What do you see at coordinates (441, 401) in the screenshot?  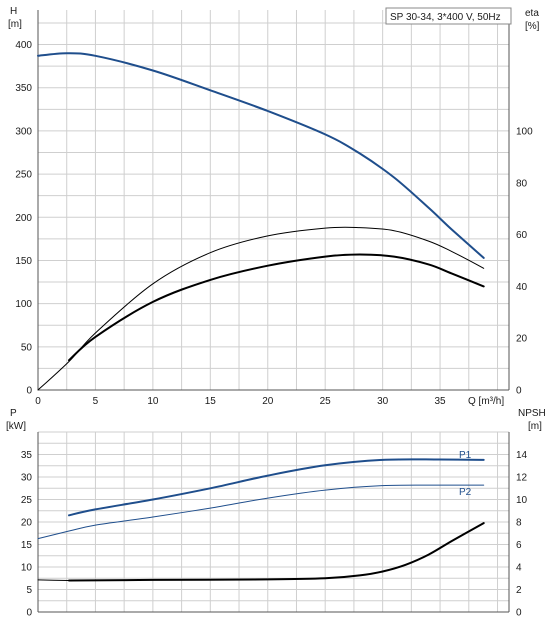 I see `top-x-tick-label: 35` at bounding box center [441, 401].